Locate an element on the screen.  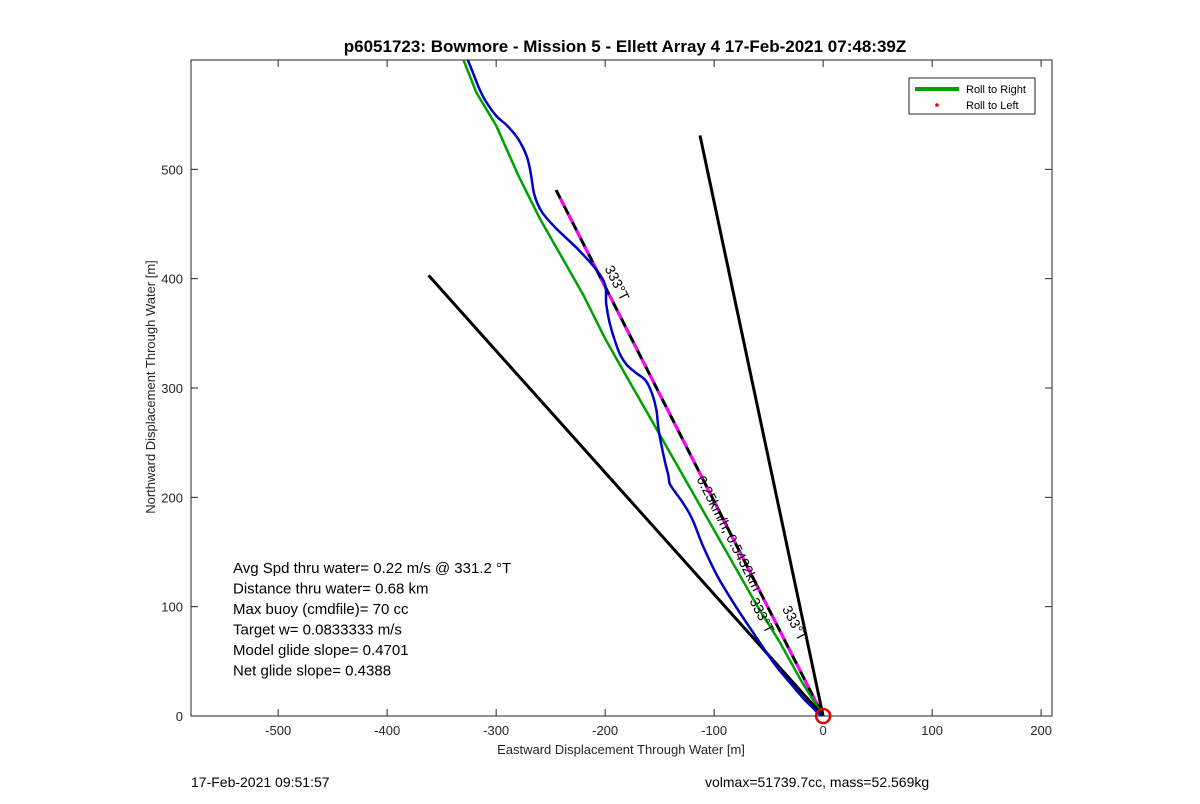
y-tick-label: 500 is located at coordinates (172, 169).